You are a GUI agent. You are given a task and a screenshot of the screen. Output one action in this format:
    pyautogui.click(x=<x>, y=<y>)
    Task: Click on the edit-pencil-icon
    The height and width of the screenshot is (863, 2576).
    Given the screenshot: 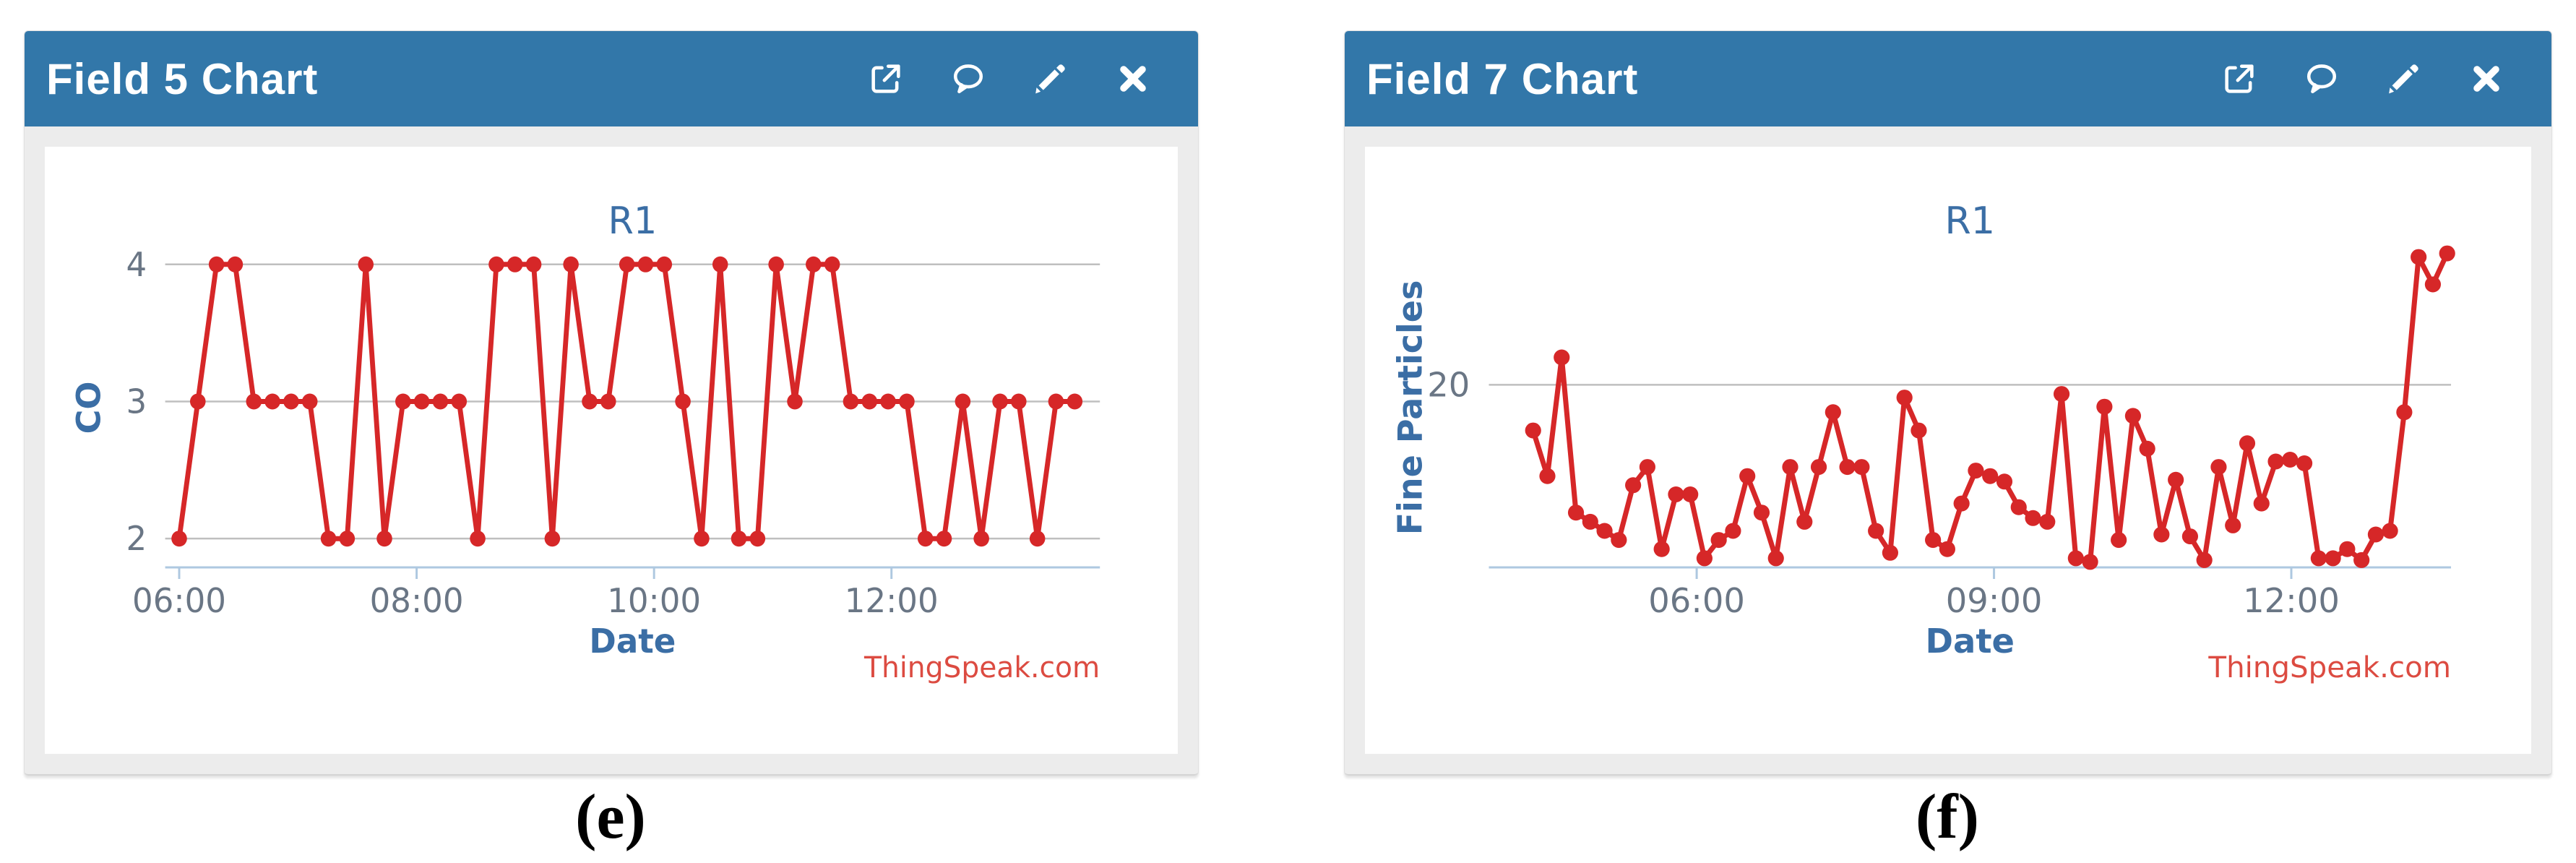 What is the action you would take?
    pyautogui.click(x=1050, y=79)
    